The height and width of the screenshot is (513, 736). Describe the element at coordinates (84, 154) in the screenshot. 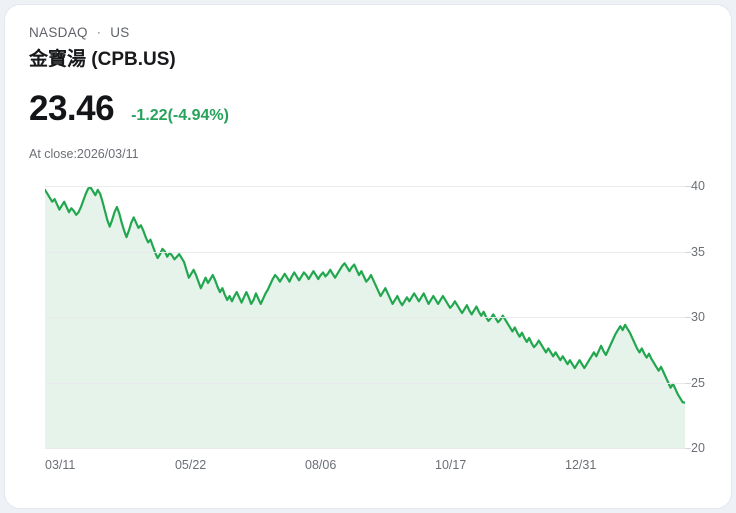

I see `at-close-timestamp: At close:2026/03/11` at that location.